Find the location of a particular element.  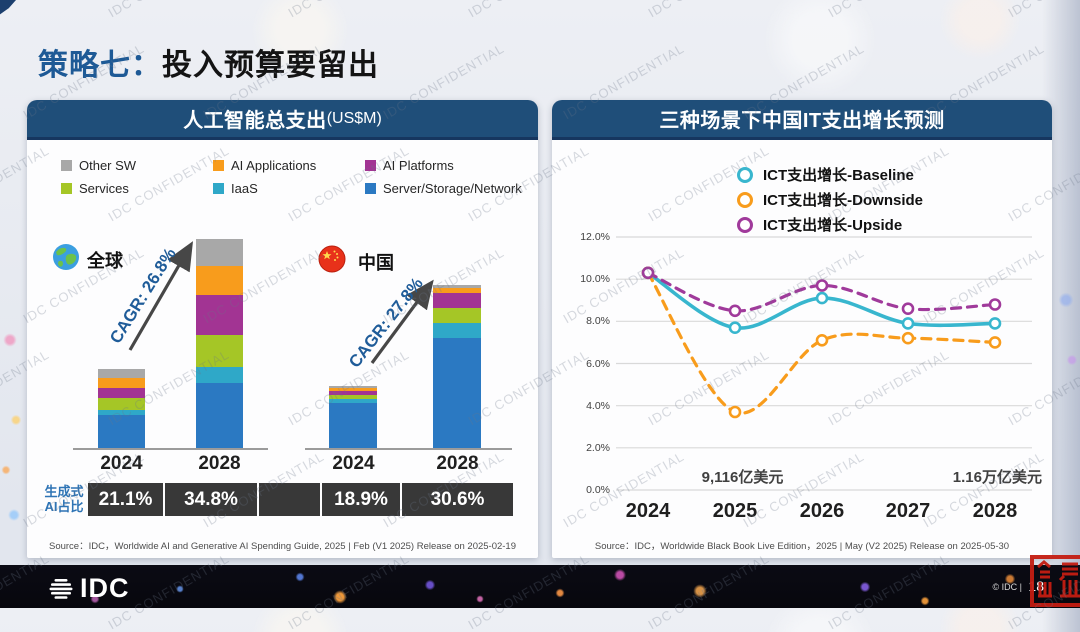

legend-item: AI Platforms is located at coordinates (409, 165).